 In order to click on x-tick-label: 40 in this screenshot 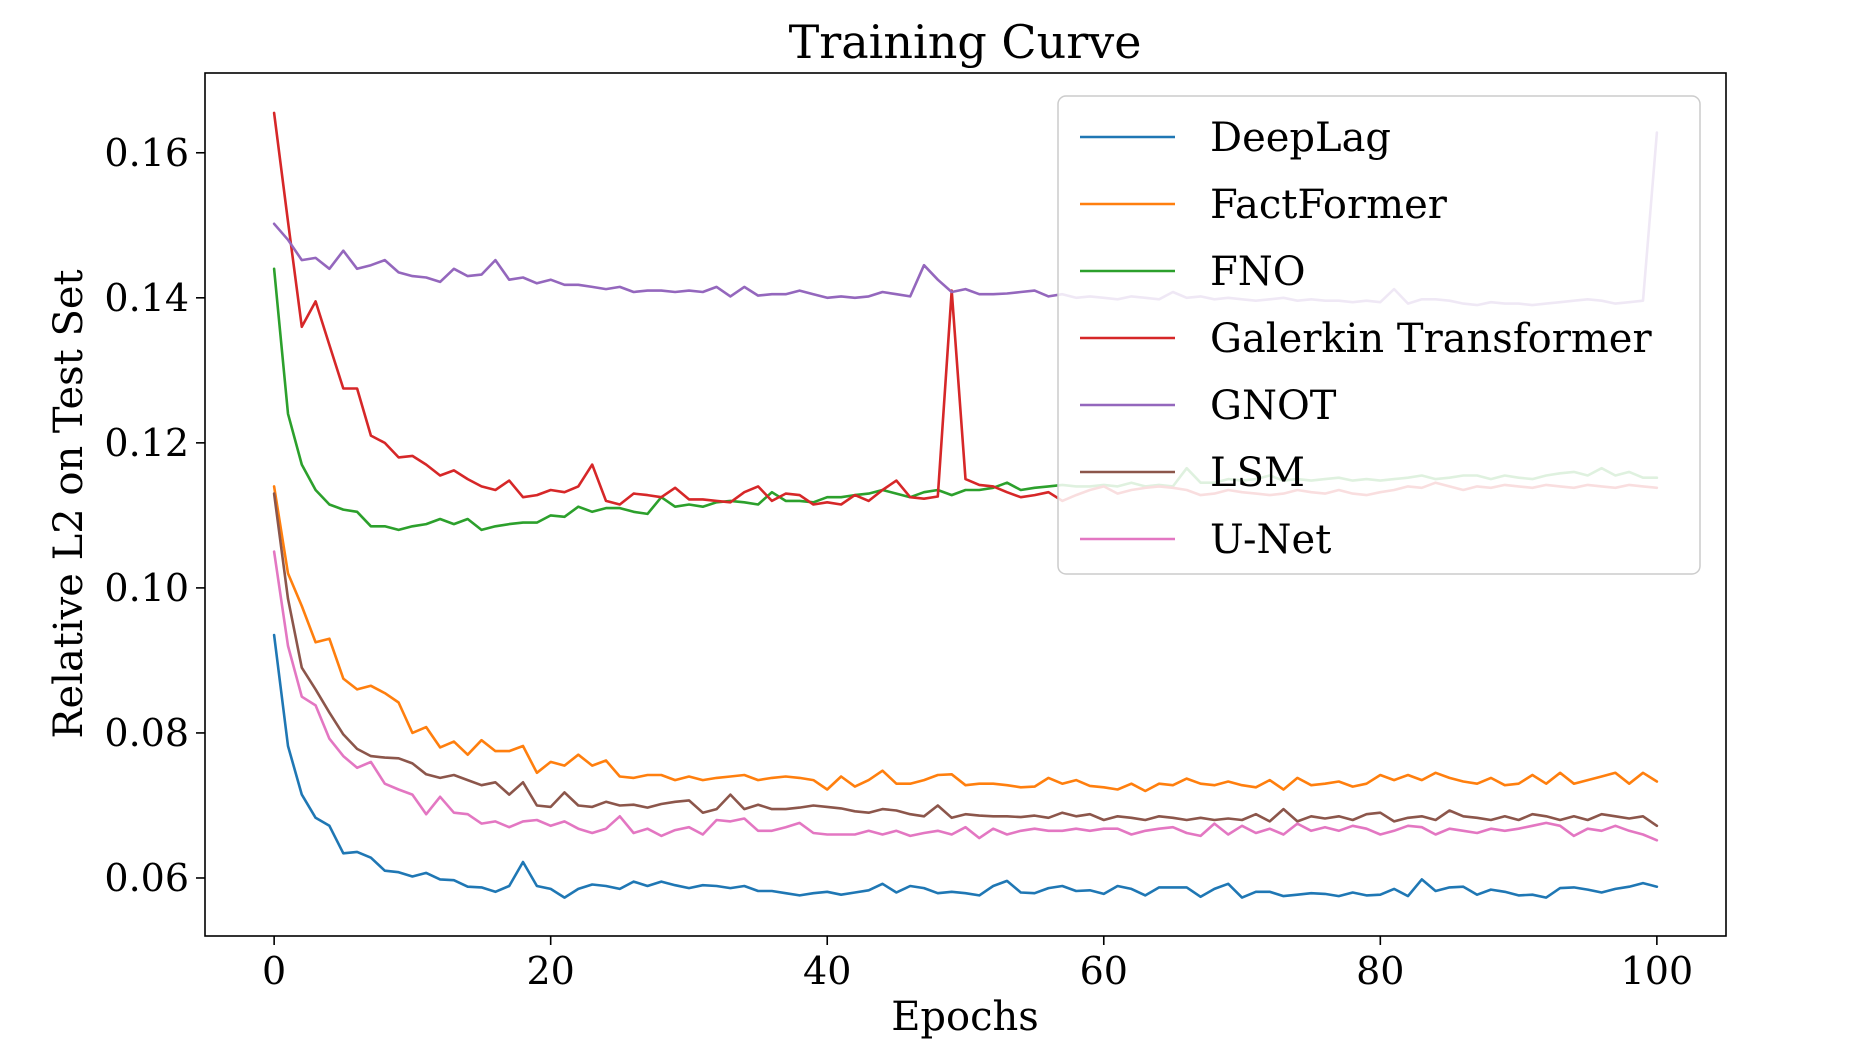, I will do `click(827, 971)`.